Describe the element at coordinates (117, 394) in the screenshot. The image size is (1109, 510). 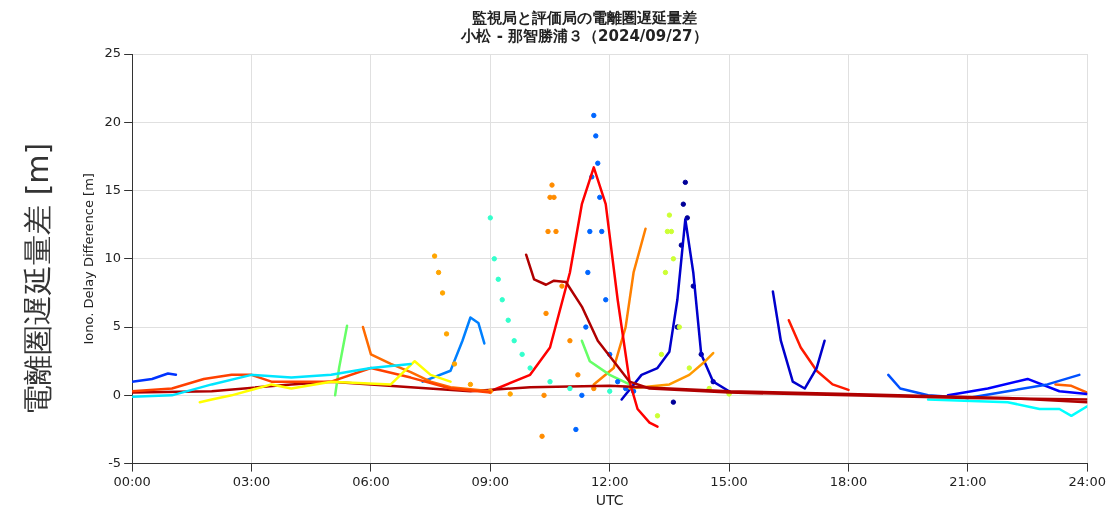
I see `y-tick-label: 0` at that location.